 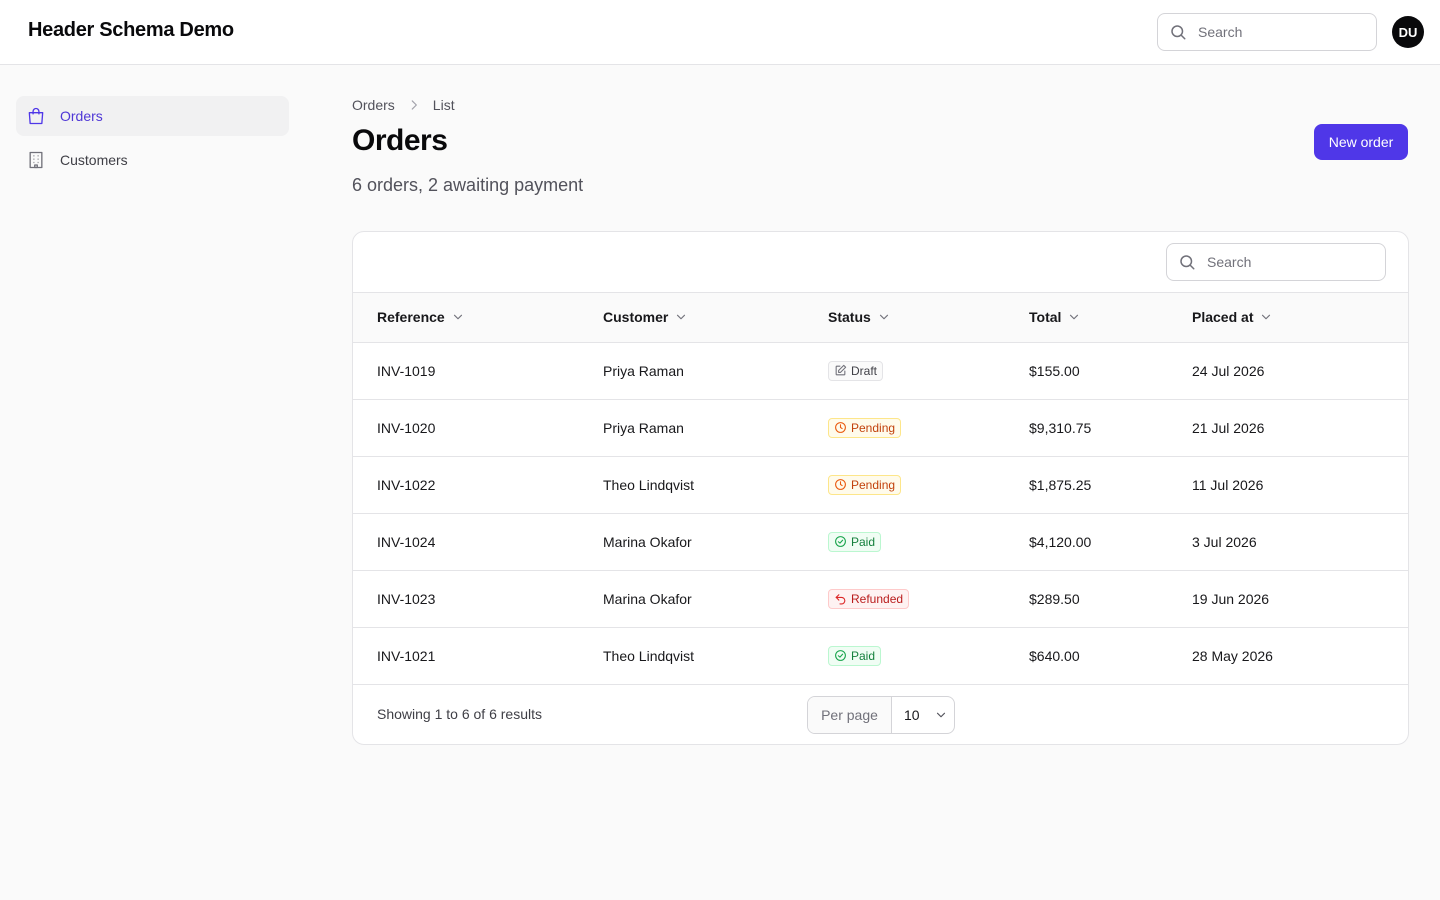 I want to click on pencil-icon, so click(x=840, y=370).